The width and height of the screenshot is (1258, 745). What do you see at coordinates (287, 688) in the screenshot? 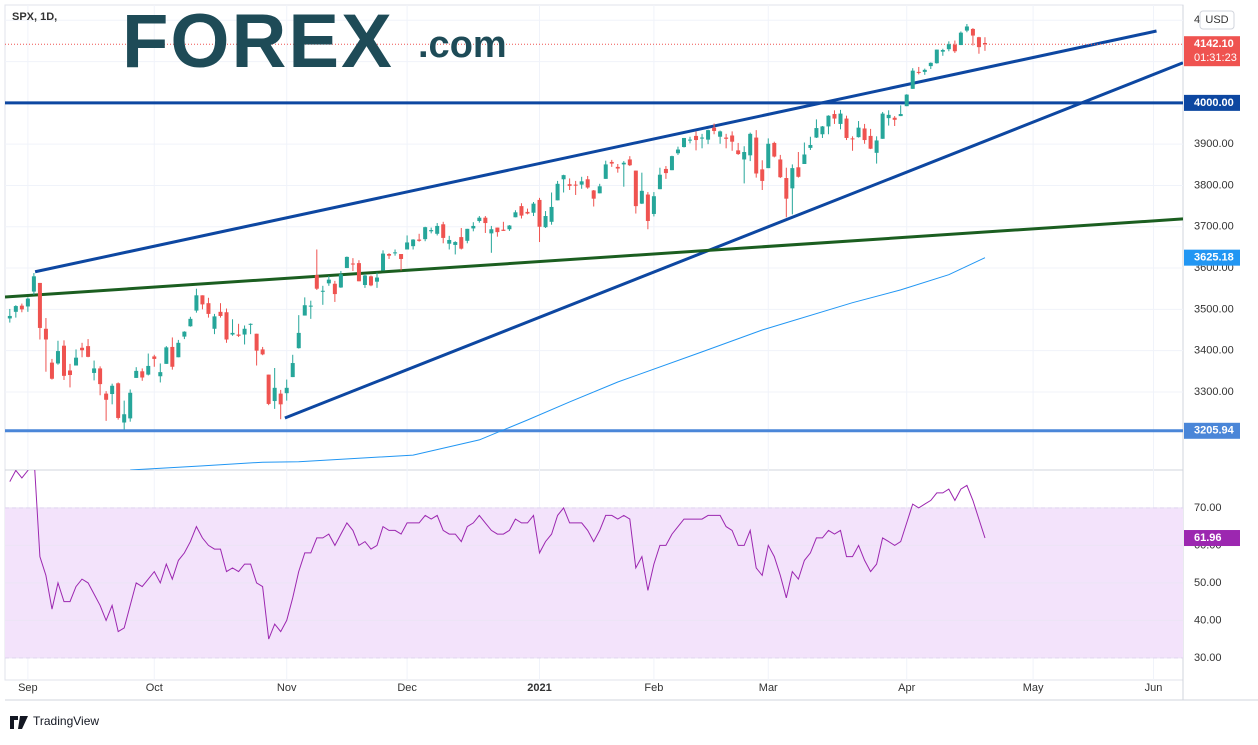
I see `x-tick-label: Nov` at bounding box center [287, 688].